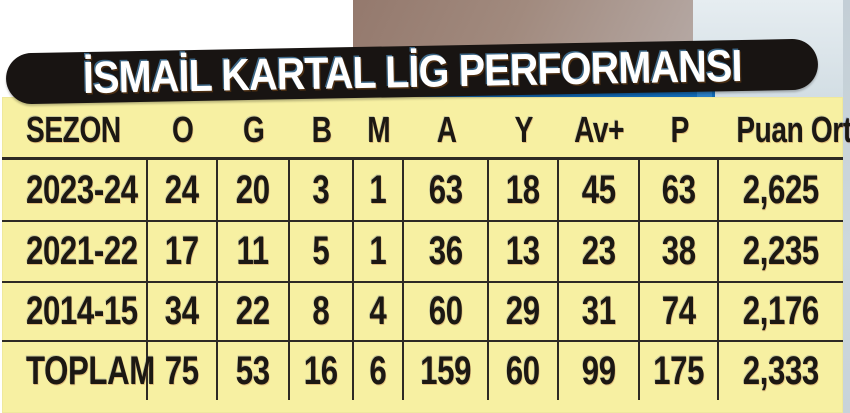 This screenshot has height=413, width=850. What do you see at coordinates (422, 191) in the screenshot?
I see `table-row-2023-24: 2023-24 24 20 3 1 63 18 45 63 2,625` at bounding box center [422, 191].